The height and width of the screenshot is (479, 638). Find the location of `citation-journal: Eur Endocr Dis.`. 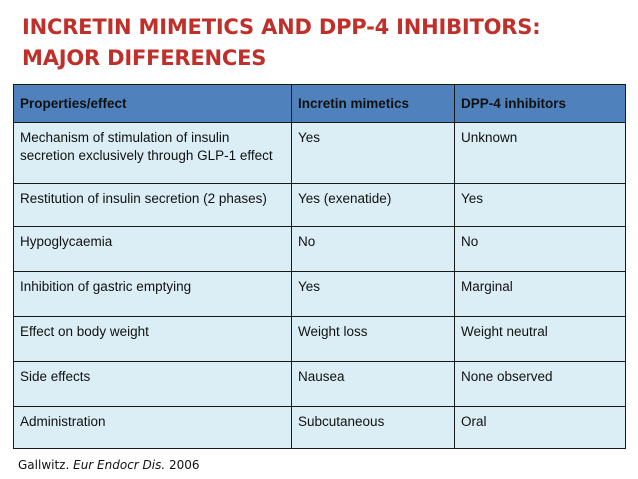

citation-journal: Eur Endocr Dis. is located at coordinates (119, 465).